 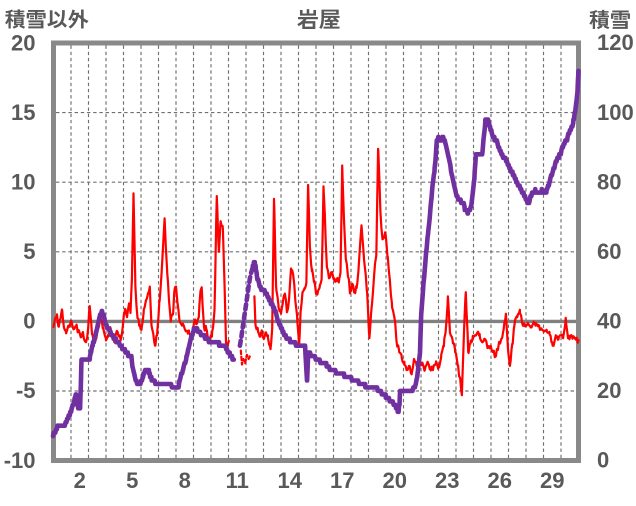 What do you see at coordinates (615, 42) in the screenshot?
I see `svg-text: 120` at bounding box center [615, 42].